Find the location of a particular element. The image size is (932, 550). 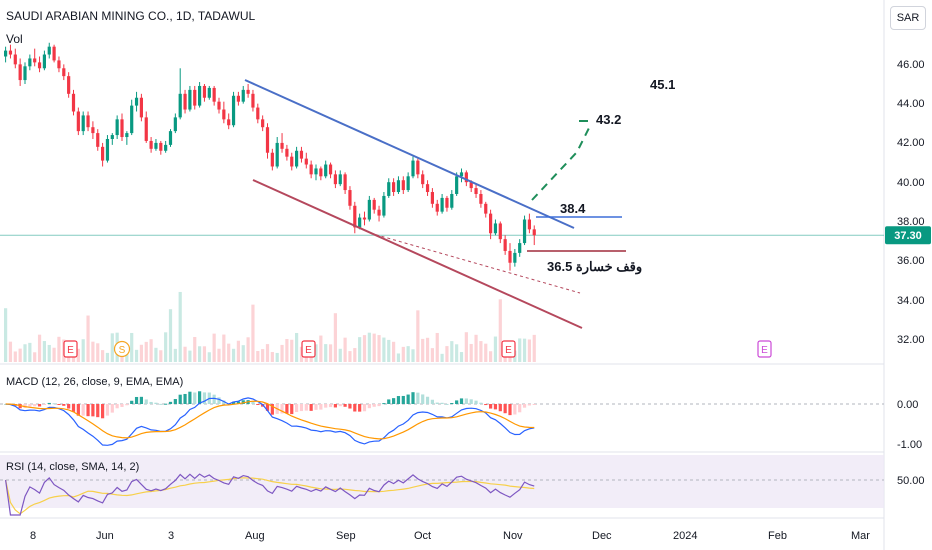

upcoming-earnings-marker-label: E is located at coordinates (764, 350).